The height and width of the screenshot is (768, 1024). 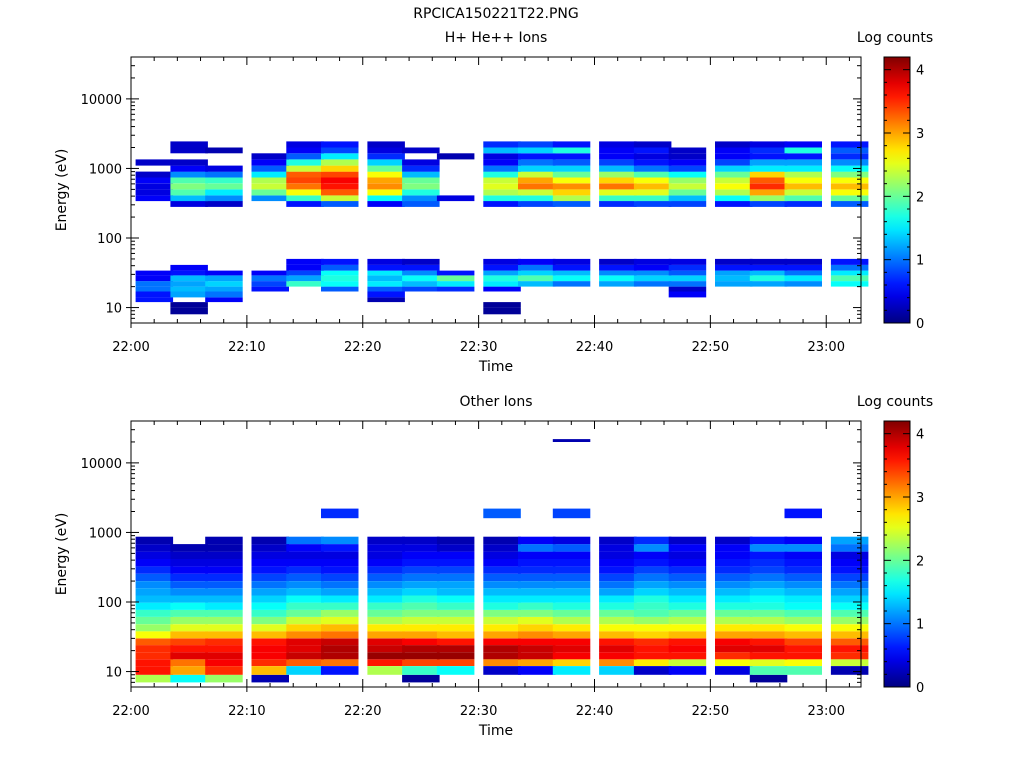 What do you see at coordinates (495, 367) in the screenshot?
I see `x-axis-label: Time` at bounding box center [495, 367].